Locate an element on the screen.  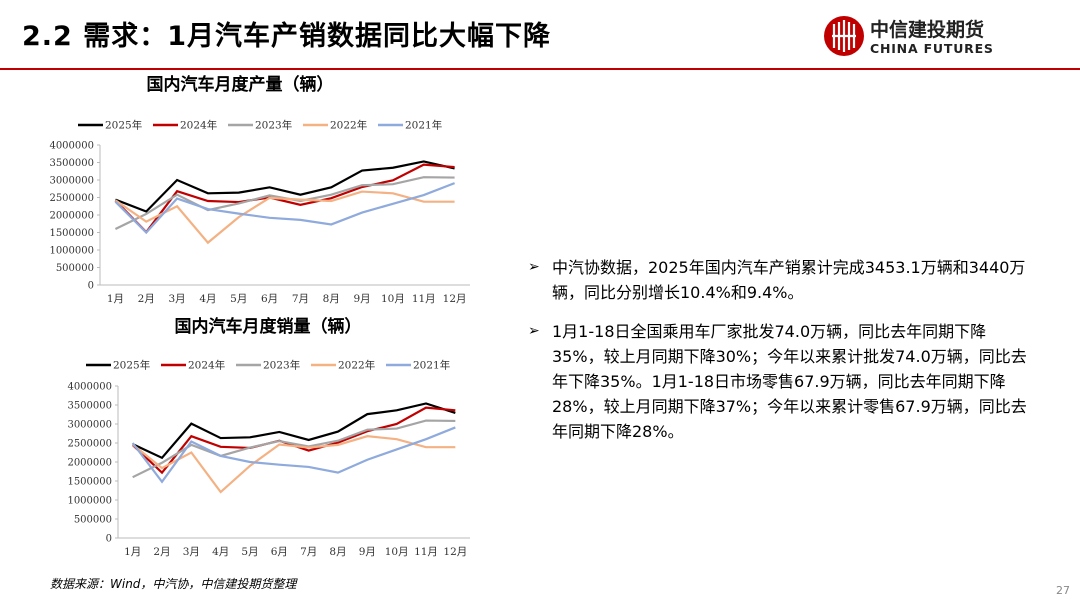
logo: 中信建投期货 CHINA FUTURES is located at coordinates (909, 36).